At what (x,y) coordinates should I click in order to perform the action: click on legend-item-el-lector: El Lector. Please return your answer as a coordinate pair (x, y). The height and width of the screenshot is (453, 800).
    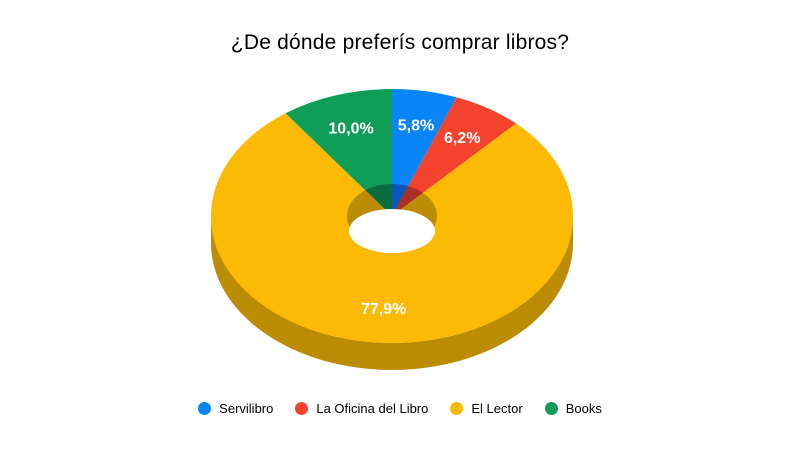
    Looking at the image, I should click on (486, 408).